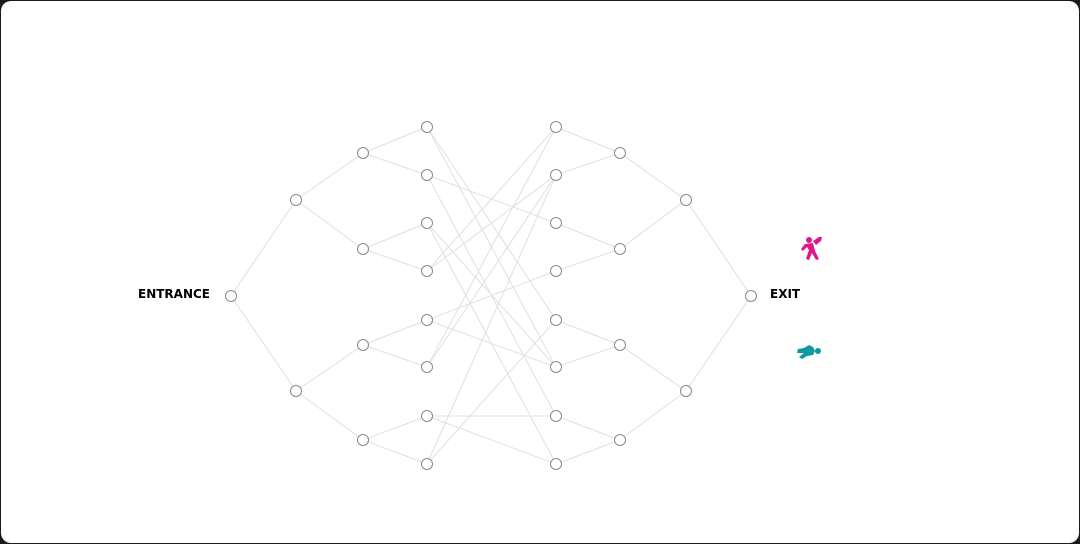 This screenshot has height=544, width=1080. I want to click on person-fallen-icon, so click(809, 352).